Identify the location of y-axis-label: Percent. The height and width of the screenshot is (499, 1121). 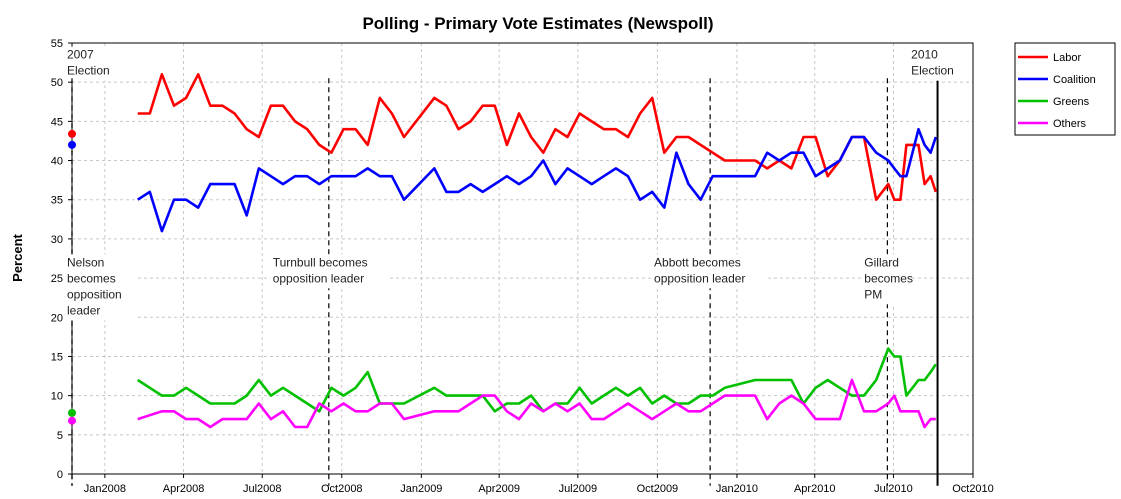
(17, 257).